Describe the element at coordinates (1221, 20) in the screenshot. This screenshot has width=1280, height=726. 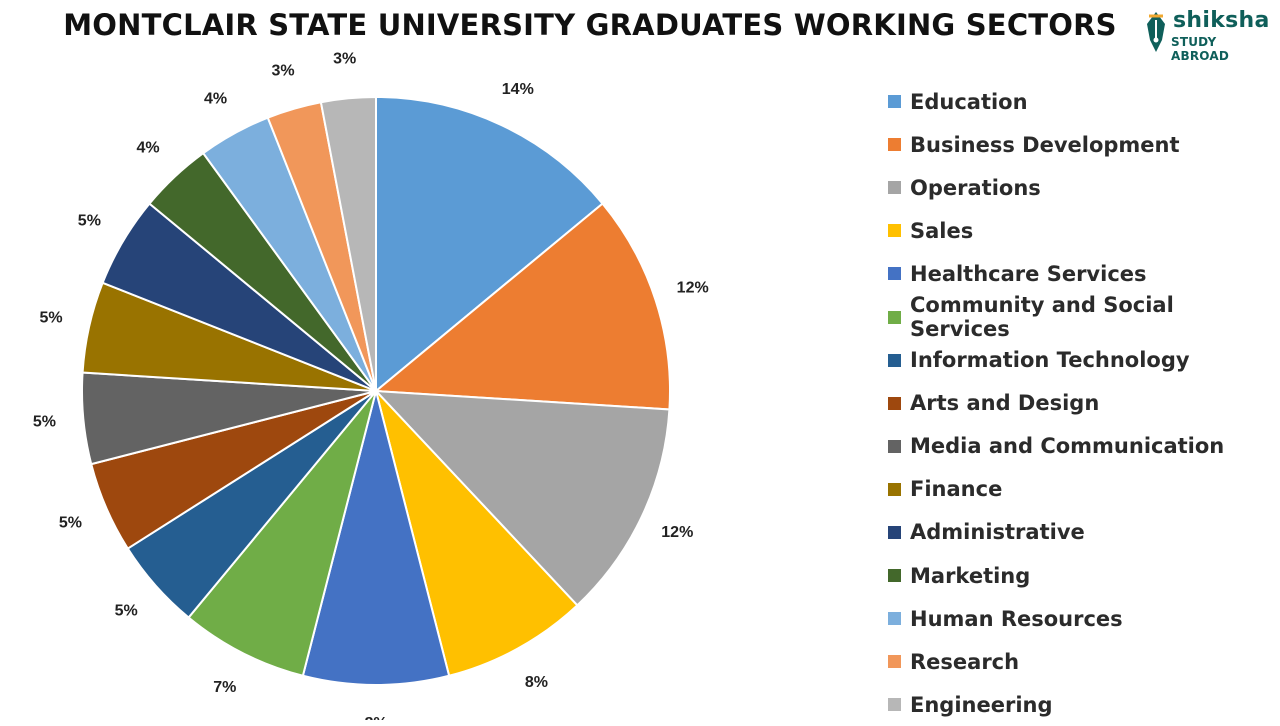
I see `logo-wordmark: shiksha` at that location.